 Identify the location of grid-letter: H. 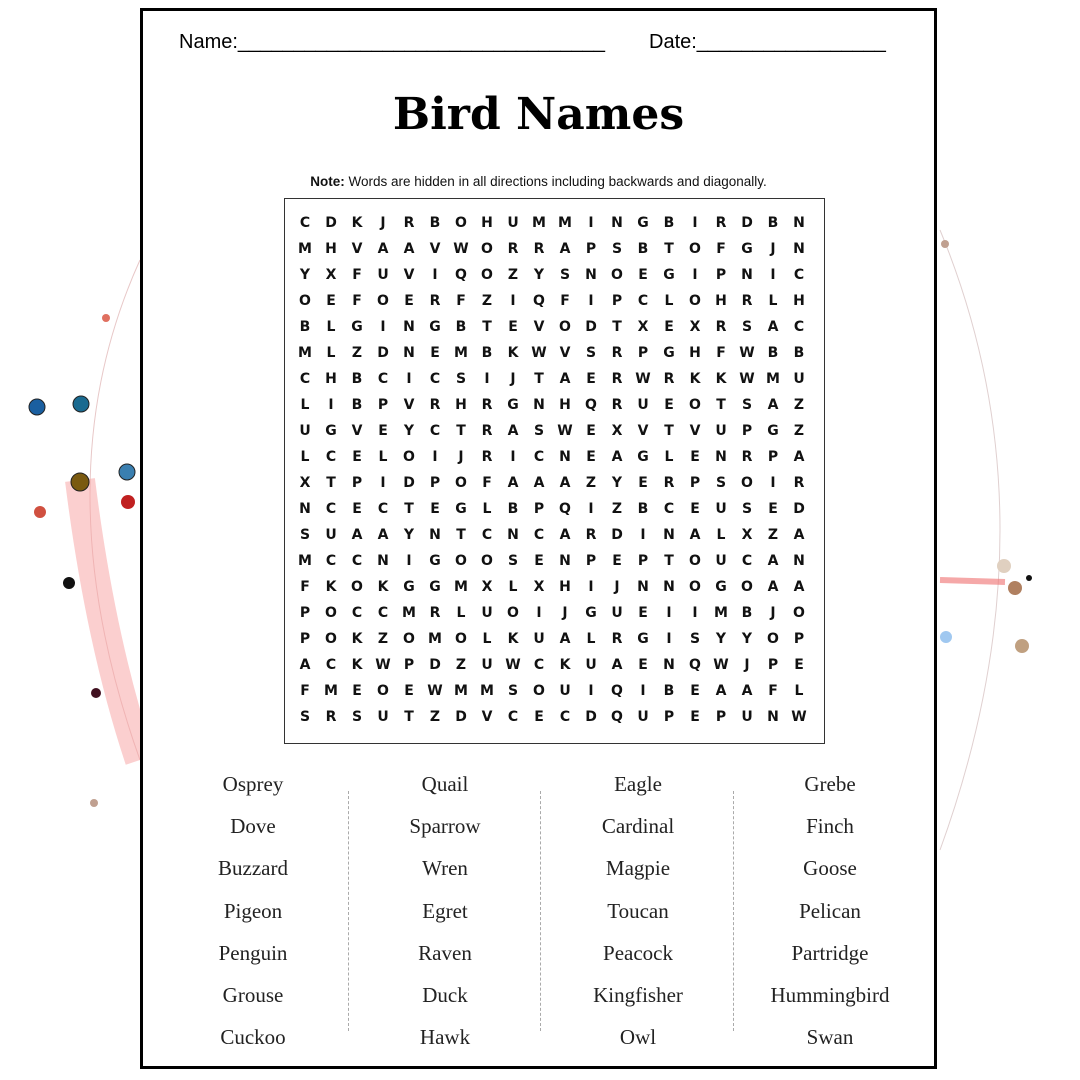
(331, 379).